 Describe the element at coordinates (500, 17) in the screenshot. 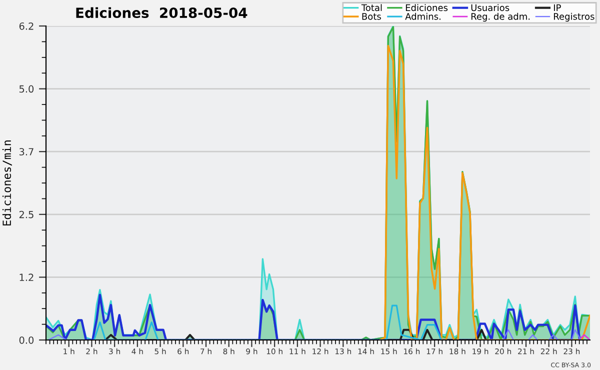

I see `legend-label: Reg. de adm.` at that location.